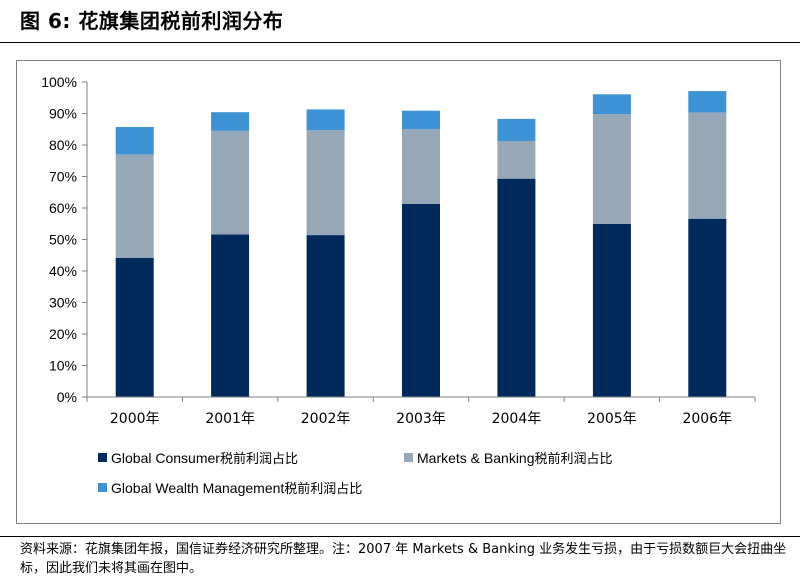  Describe the element at coordinates (198, 487) in the screenshot. I see `legend-label: Global Wealth Management` at that location.